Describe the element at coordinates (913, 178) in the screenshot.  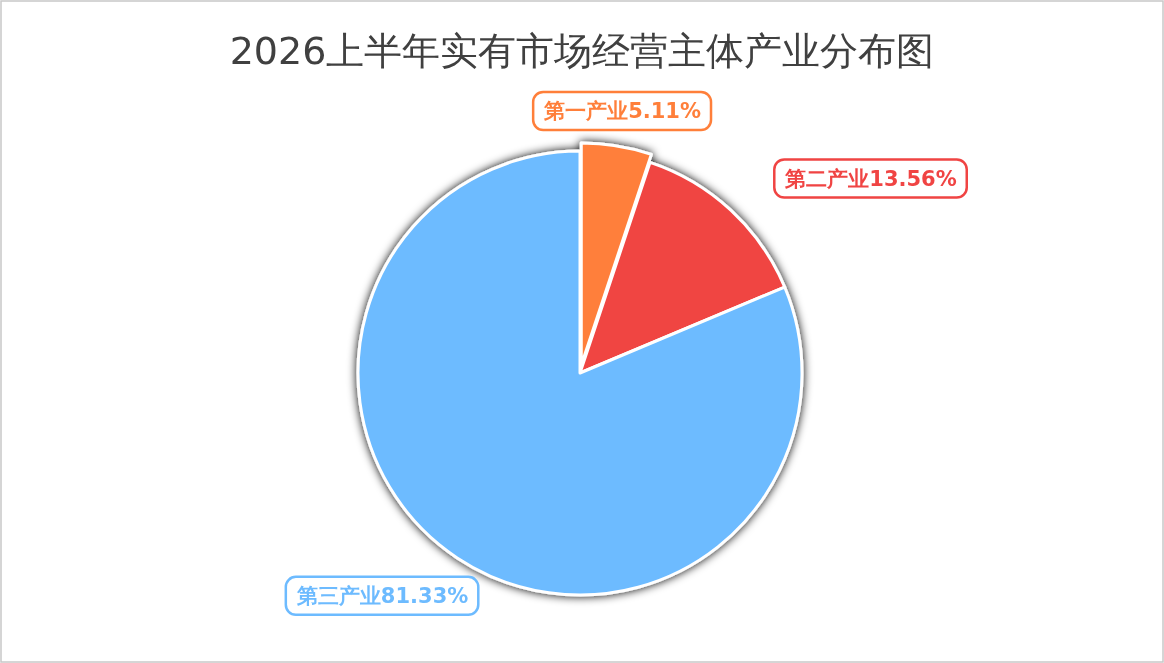
I see `data-label: 13.56%` at that location.